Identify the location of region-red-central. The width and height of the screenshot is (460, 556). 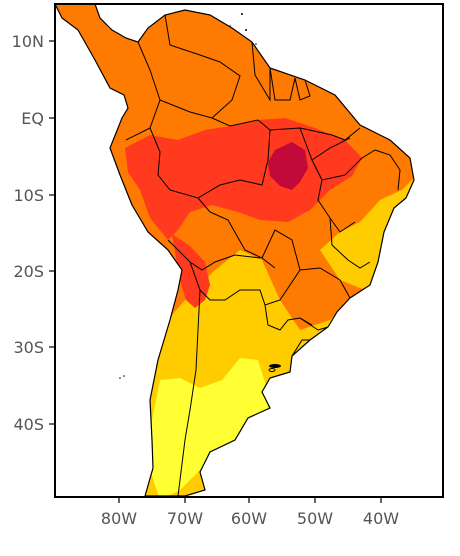
(243, 179).